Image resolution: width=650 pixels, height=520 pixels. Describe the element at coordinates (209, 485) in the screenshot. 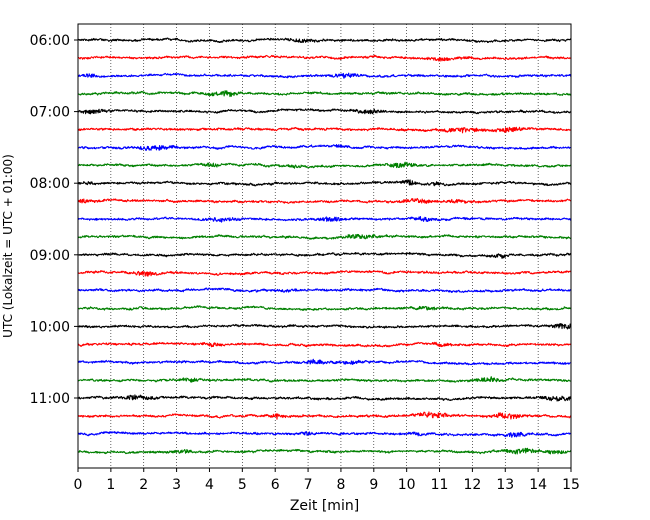

I see `x-tick-label: 4` at that location.